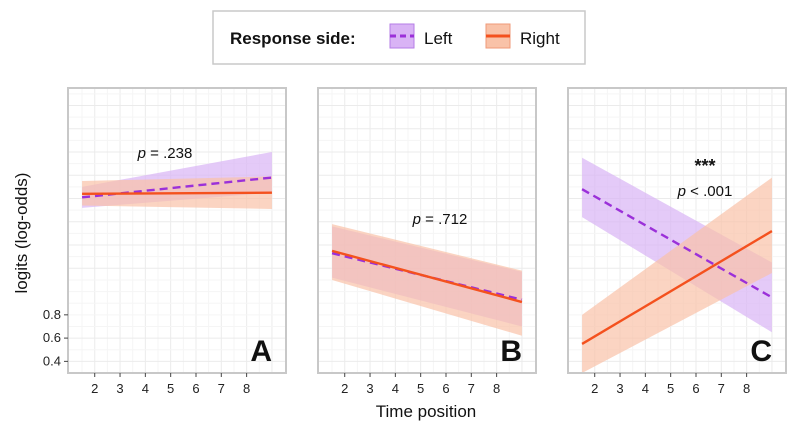 The height and width of the screenshot is (435, 800). I want to click on legend-title: Response side:, so click(293, 38).